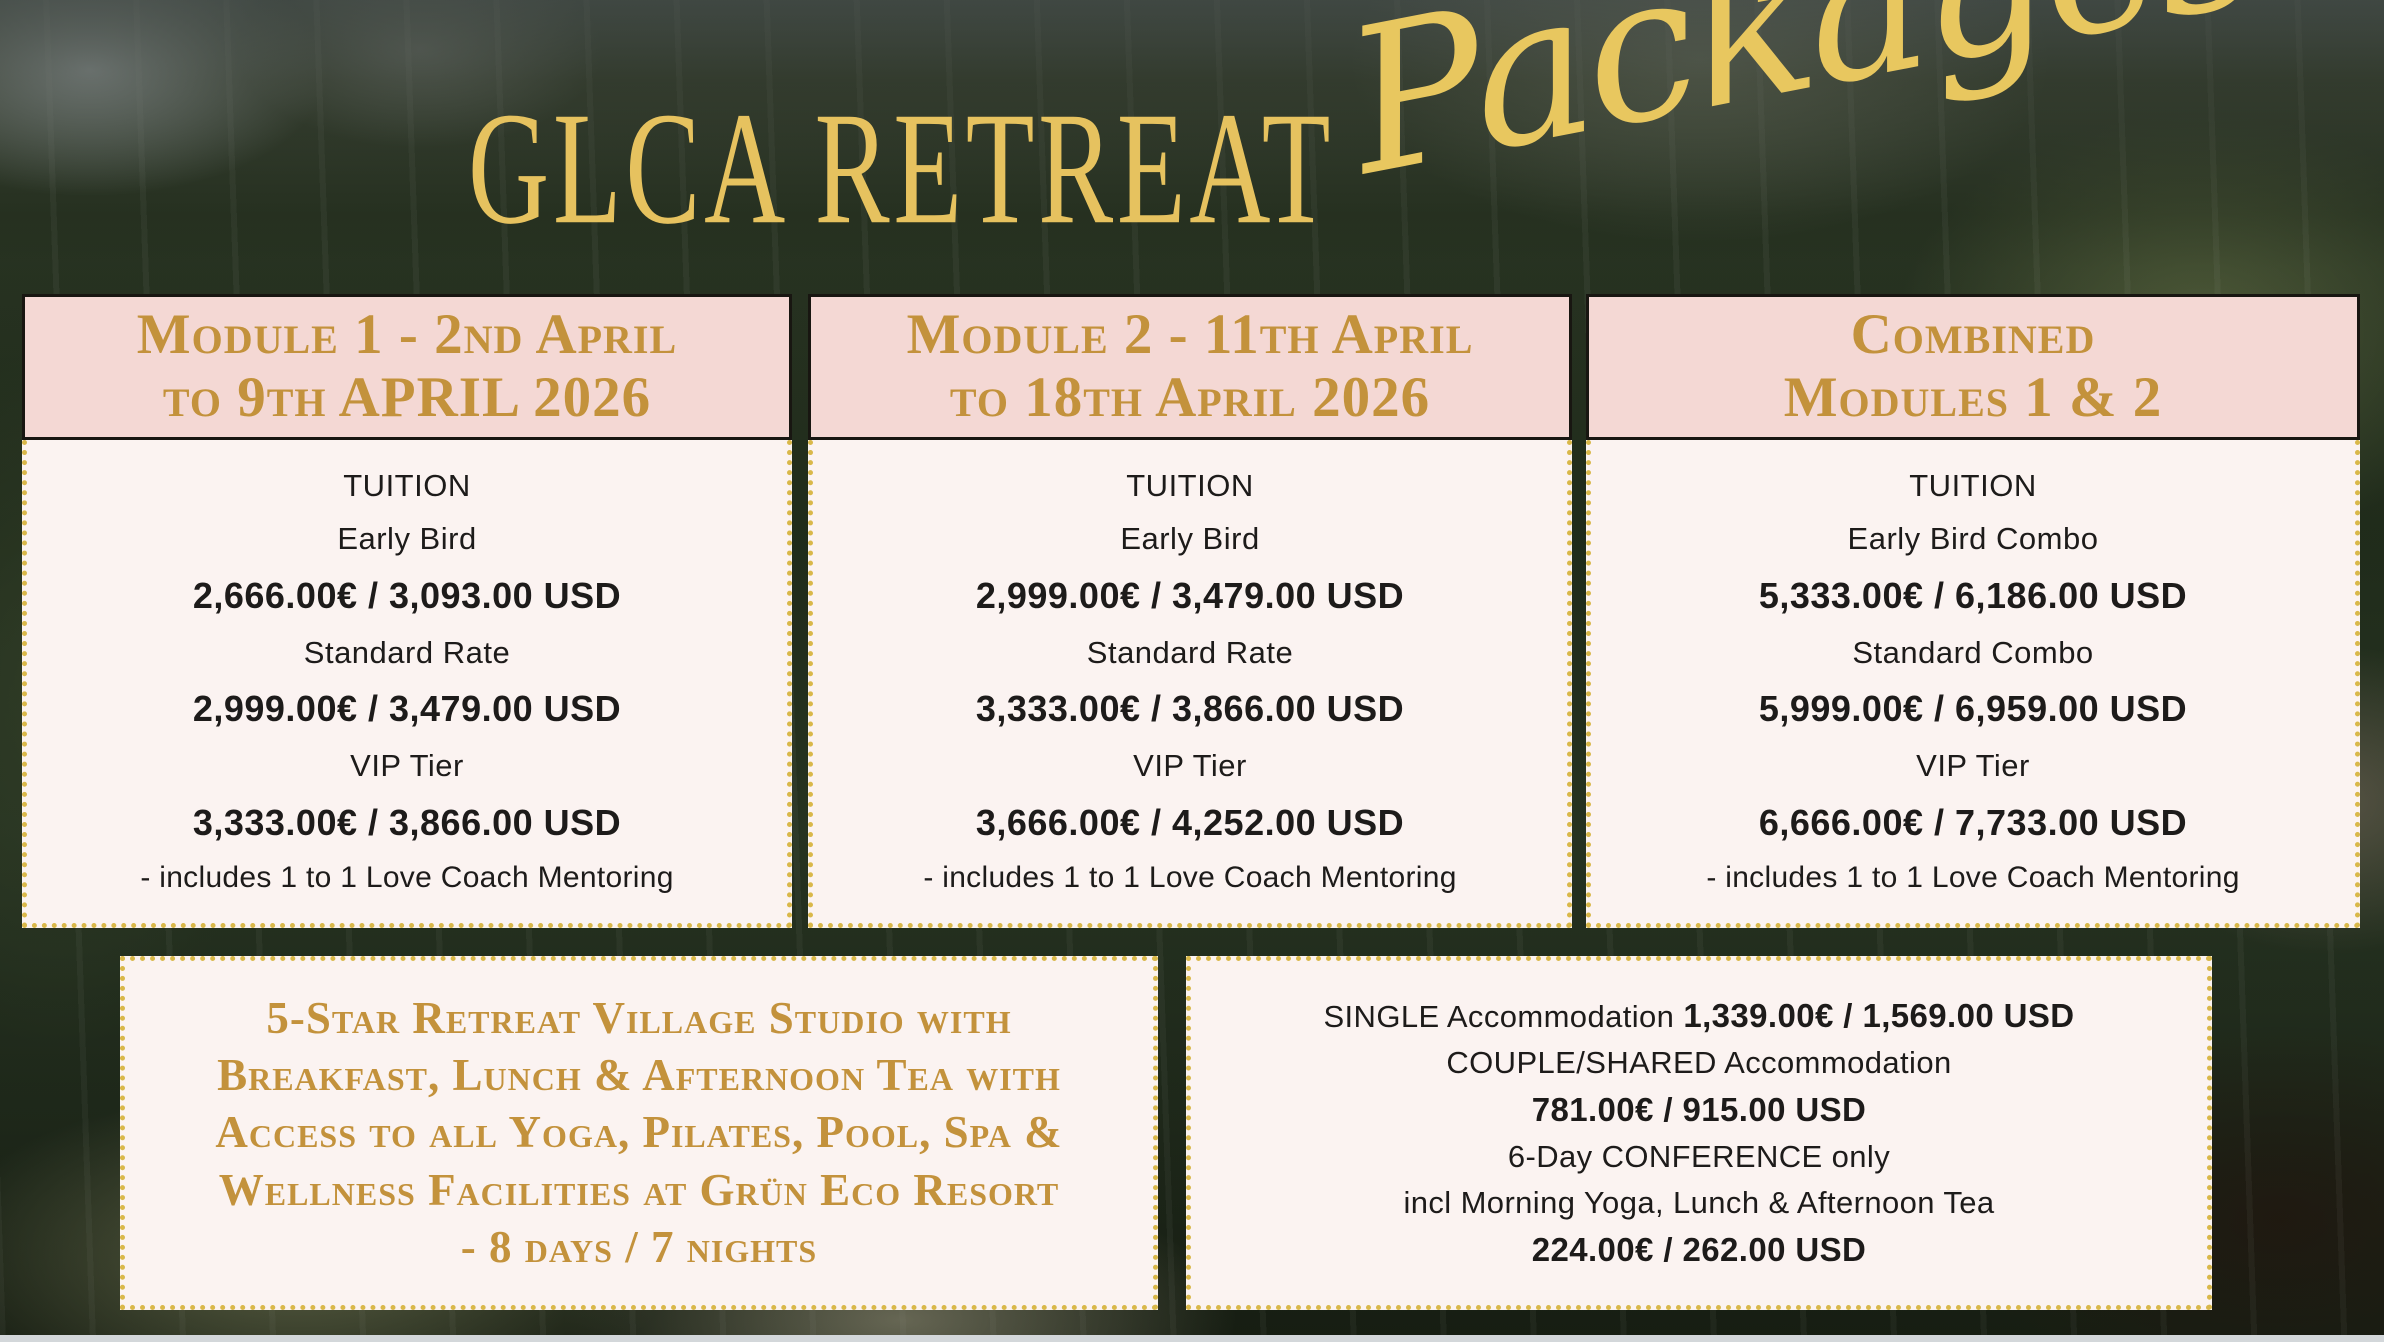  I want to click on module-1-header: Module 1 - 2nd April to 9th APRIL 2026, so click(407, 367).